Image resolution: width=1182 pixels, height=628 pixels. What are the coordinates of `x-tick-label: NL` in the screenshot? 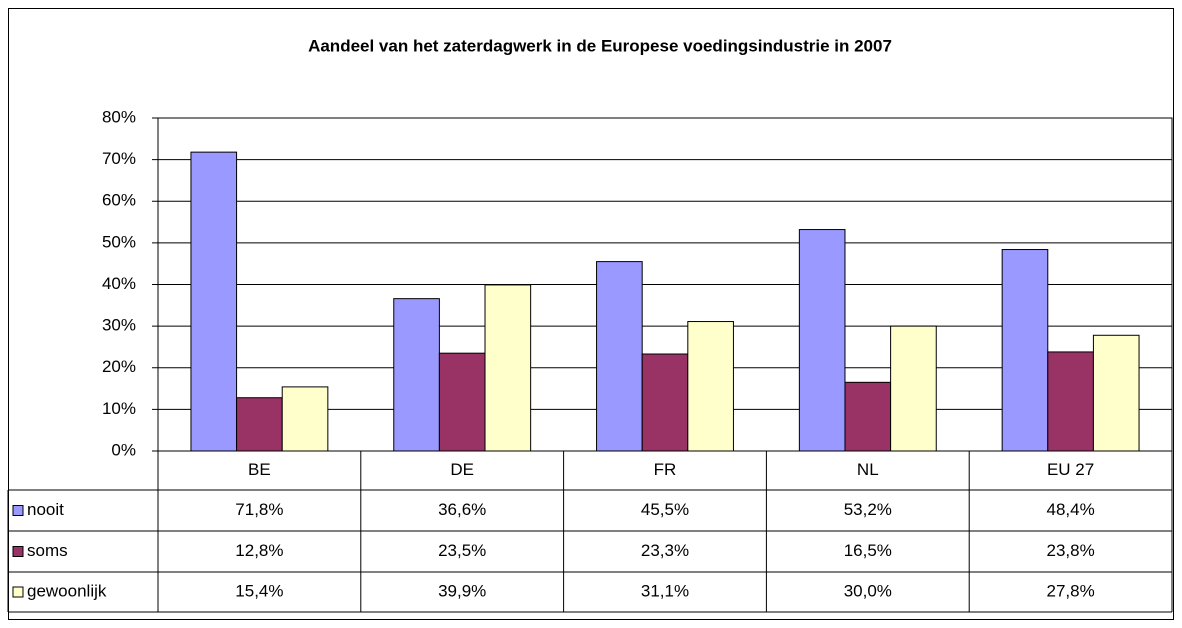 It's located at (868, 469).